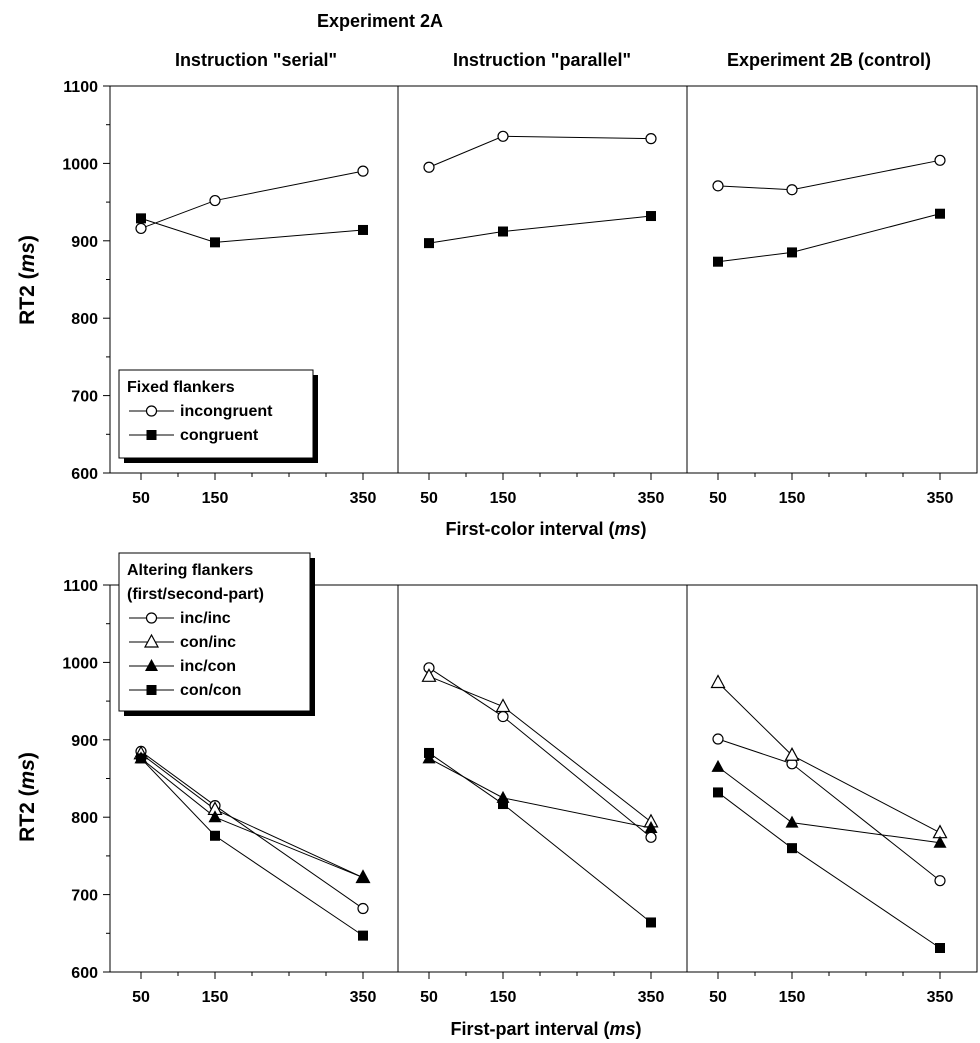 The height and width of the screenshot is (1043, 980). Describe the element at coordinates (151, 618) in the screenshot. I see `legend-marker-inc-inc` at that location.